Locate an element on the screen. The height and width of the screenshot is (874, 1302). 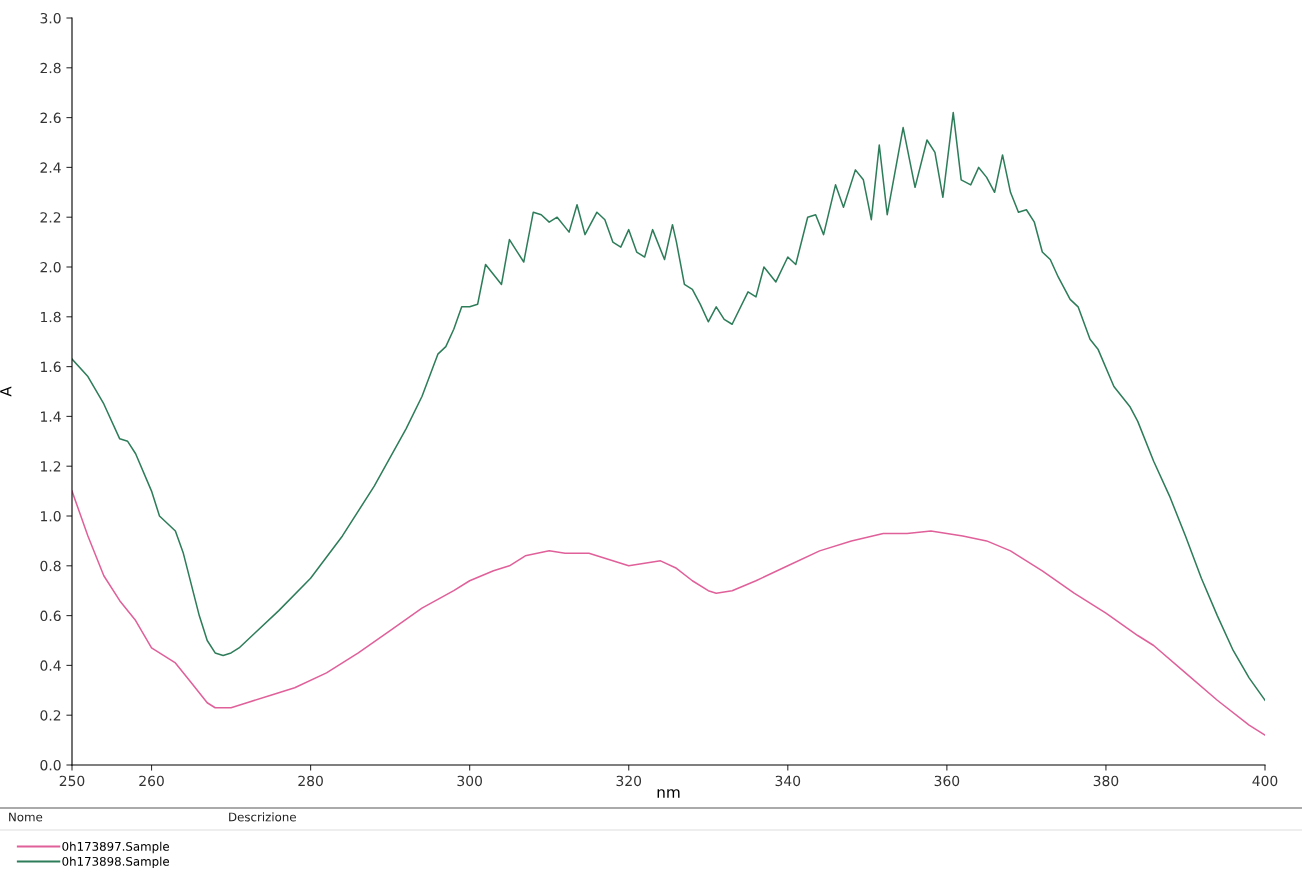
y-tick-label: 1.0 is located at coordinates (51, 516).